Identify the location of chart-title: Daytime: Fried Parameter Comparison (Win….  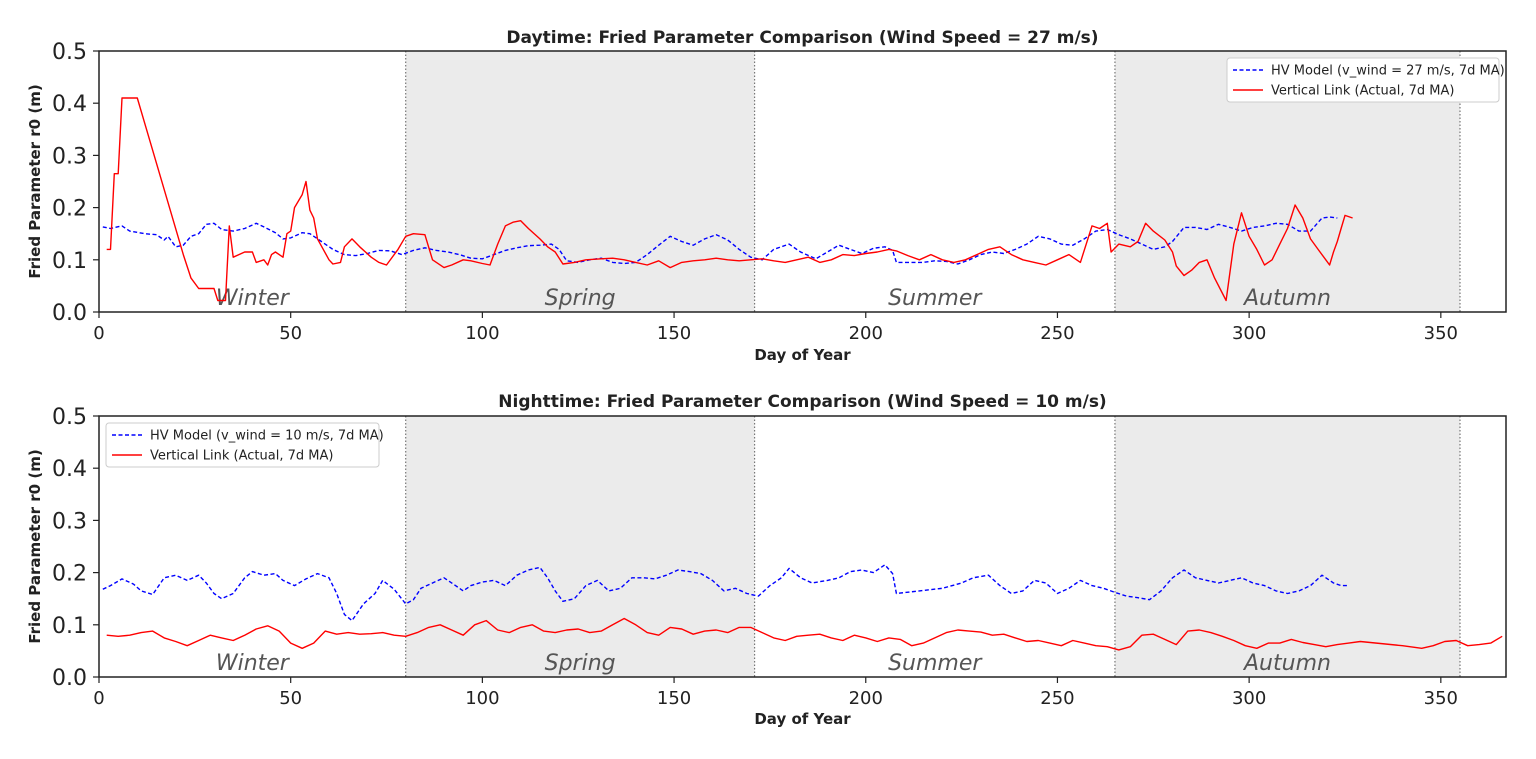
(802, 38).